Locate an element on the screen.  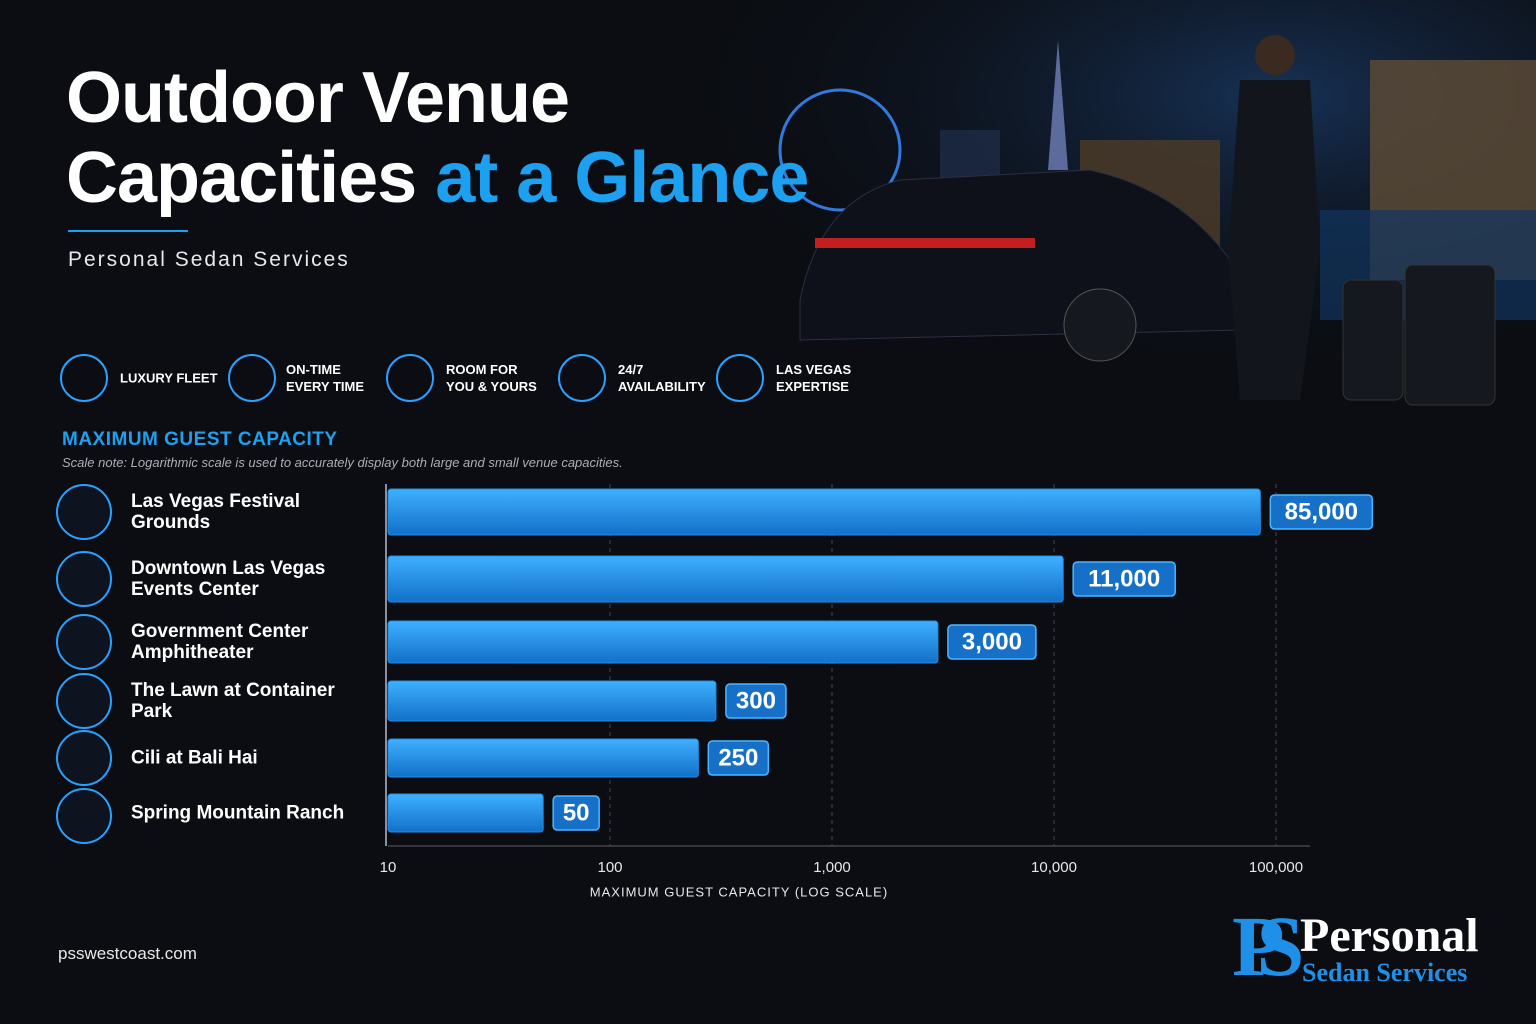
category-label: Cili at Bali Hai is located at coordinates (194, 758).